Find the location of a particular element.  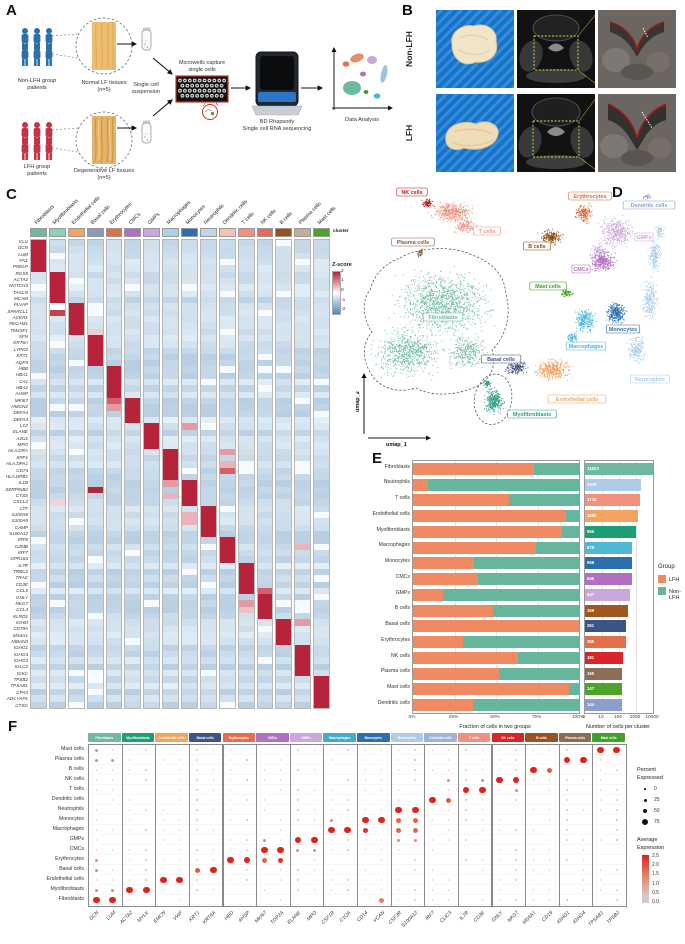

panel-e-label: E is located at coordinates (377, 458).